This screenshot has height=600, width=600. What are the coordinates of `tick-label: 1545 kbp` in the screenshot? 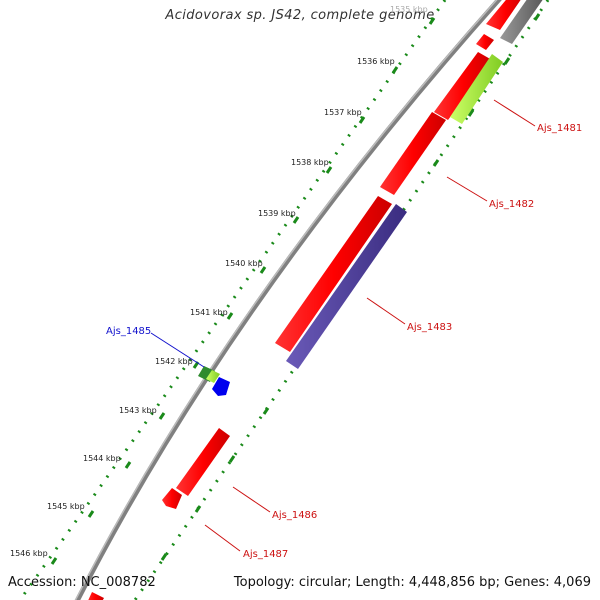 It's located at (66, 506).